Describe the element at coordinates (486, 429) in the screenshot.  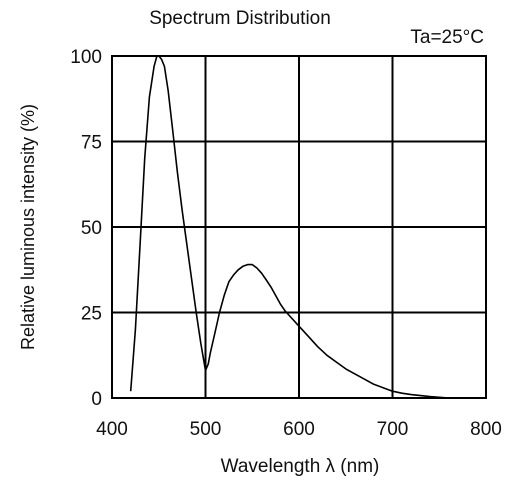
I see `x-tick-label-4: 800` at that location.